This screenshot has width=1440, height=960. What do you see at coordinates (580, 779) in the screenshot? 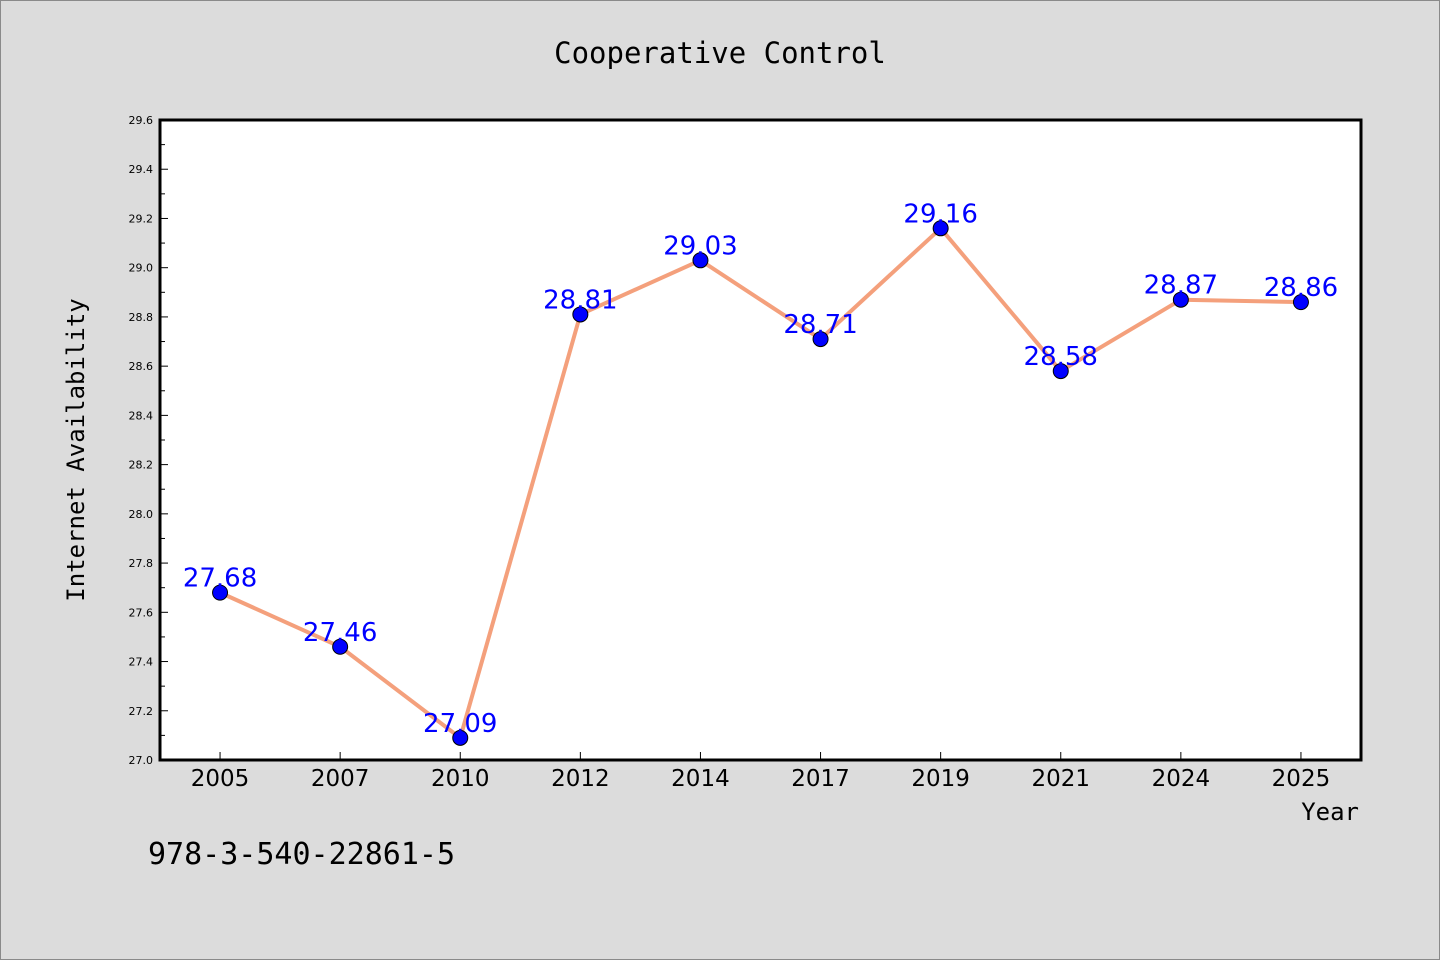
I see `x-tick-label: 2012` at bounding box center [580, 779].